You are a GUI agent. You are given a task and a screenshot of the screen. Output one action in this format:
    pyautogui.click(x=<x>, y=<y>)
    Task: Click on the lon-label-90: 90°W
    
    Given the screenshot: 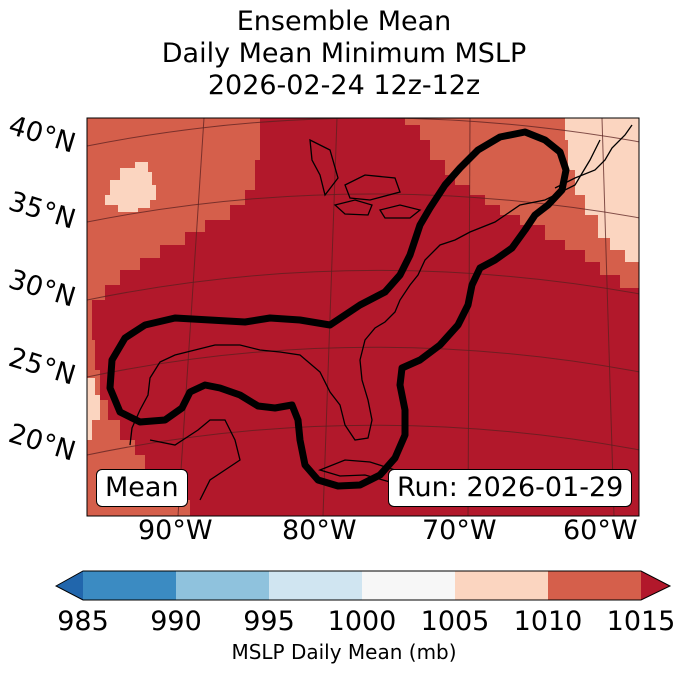 What is the action you would take?
    pyautogui.click(x=175, y=530)
    